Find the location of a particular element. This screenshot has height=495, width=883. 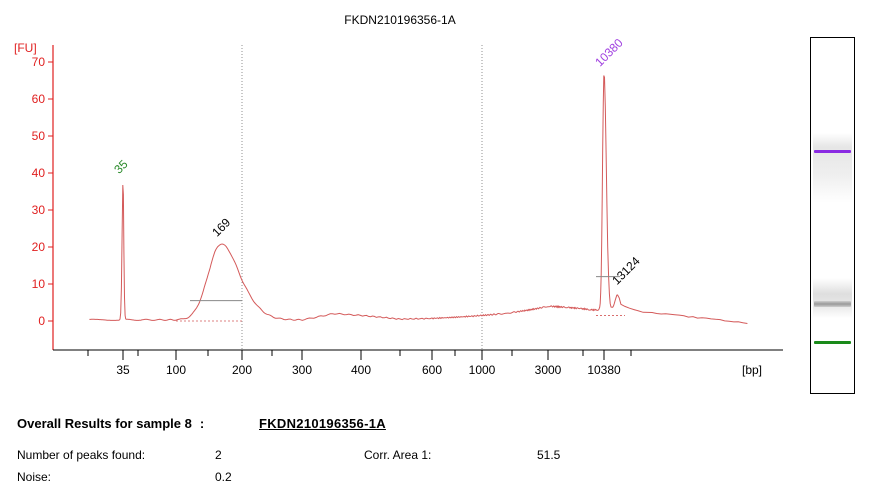

gel-band-dna is located at coordinates (832, 304).